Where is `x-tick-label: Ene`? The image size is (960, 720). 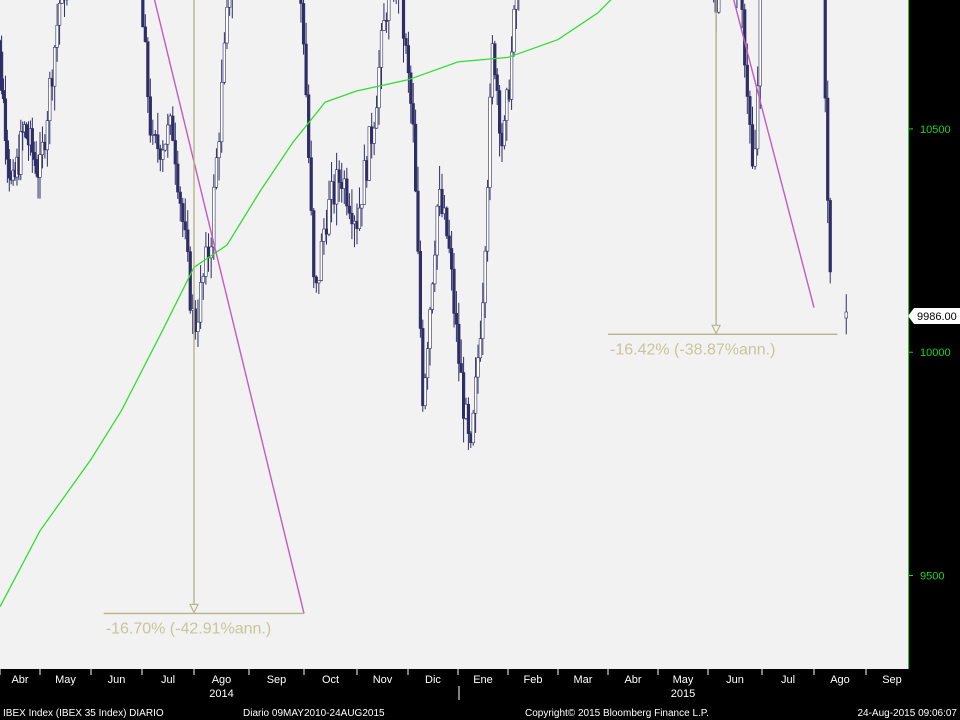
x-tick-label: Ene is located at coordinates (483, 680).